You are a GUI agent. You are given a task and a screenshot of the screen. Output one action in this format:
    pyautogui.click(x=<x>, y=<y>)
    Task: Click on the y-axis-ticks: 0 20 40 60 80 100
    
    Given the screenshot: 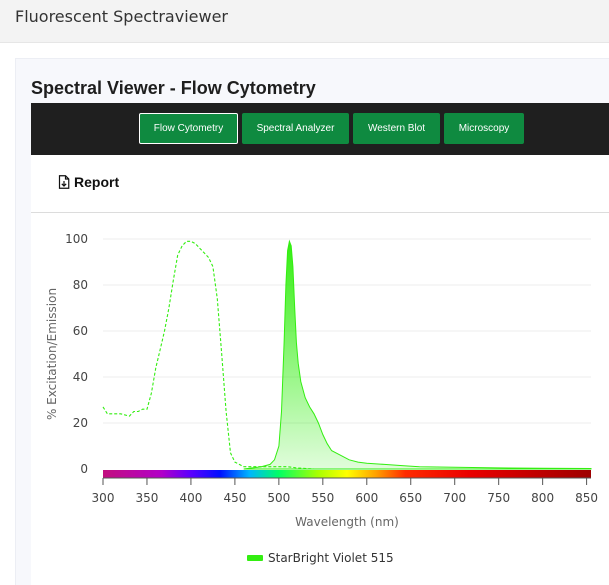 What is the action you would take?
    pyautogui.click(x=76, y=354)
    